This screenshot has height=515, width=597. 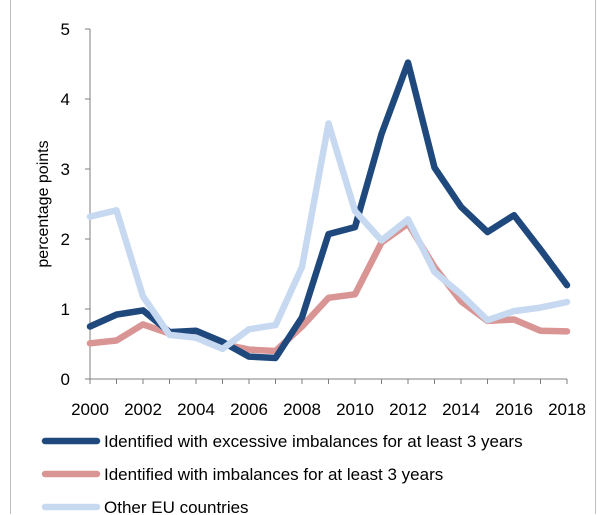 What do you see at coordinates (143, 409) in the screenshot?
I see `x-tick-label: 2002` at bounding box center [143, 409].